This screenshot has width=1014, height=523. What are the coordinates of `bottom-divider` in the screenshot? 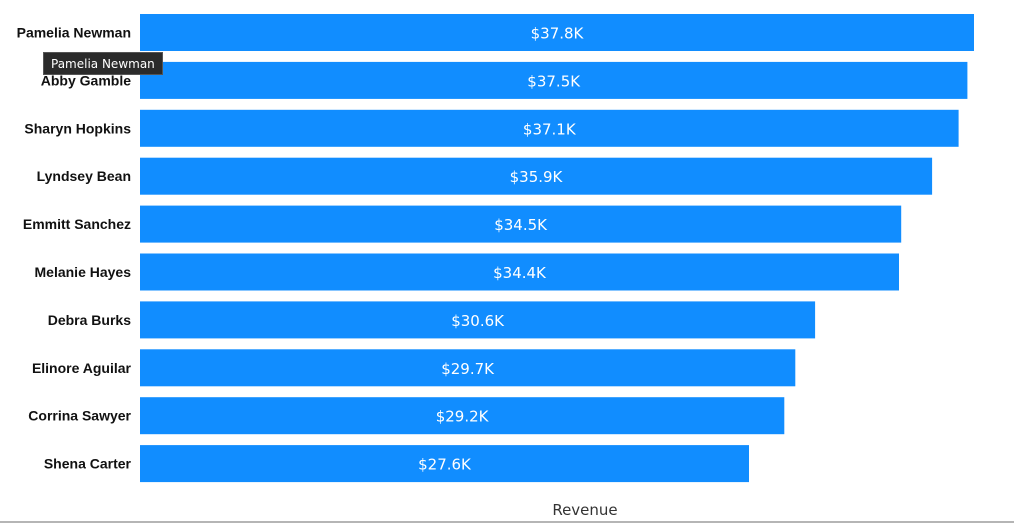 It's located at (507, 522).